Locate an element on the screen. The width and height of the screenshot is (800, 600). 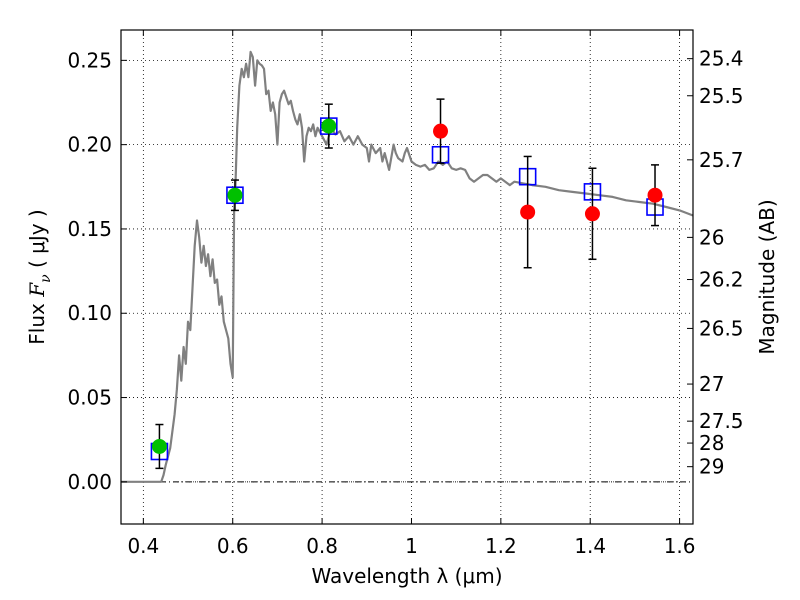
magnitude-tick-label: 27.5 is located at coordinates (721, 421).